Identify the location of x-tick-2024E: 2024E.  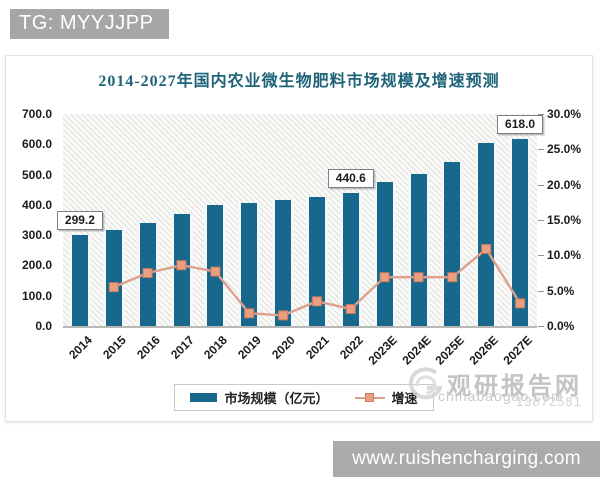
(416, 350).